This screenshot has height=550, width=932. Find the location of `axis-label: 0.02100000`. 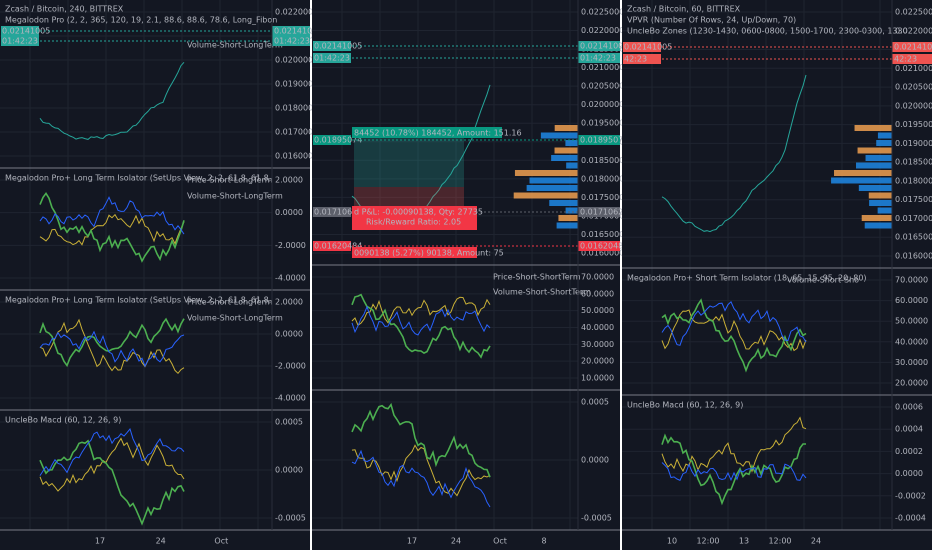

axis-label: 0.02100000 is located at coordinates (605, 67).